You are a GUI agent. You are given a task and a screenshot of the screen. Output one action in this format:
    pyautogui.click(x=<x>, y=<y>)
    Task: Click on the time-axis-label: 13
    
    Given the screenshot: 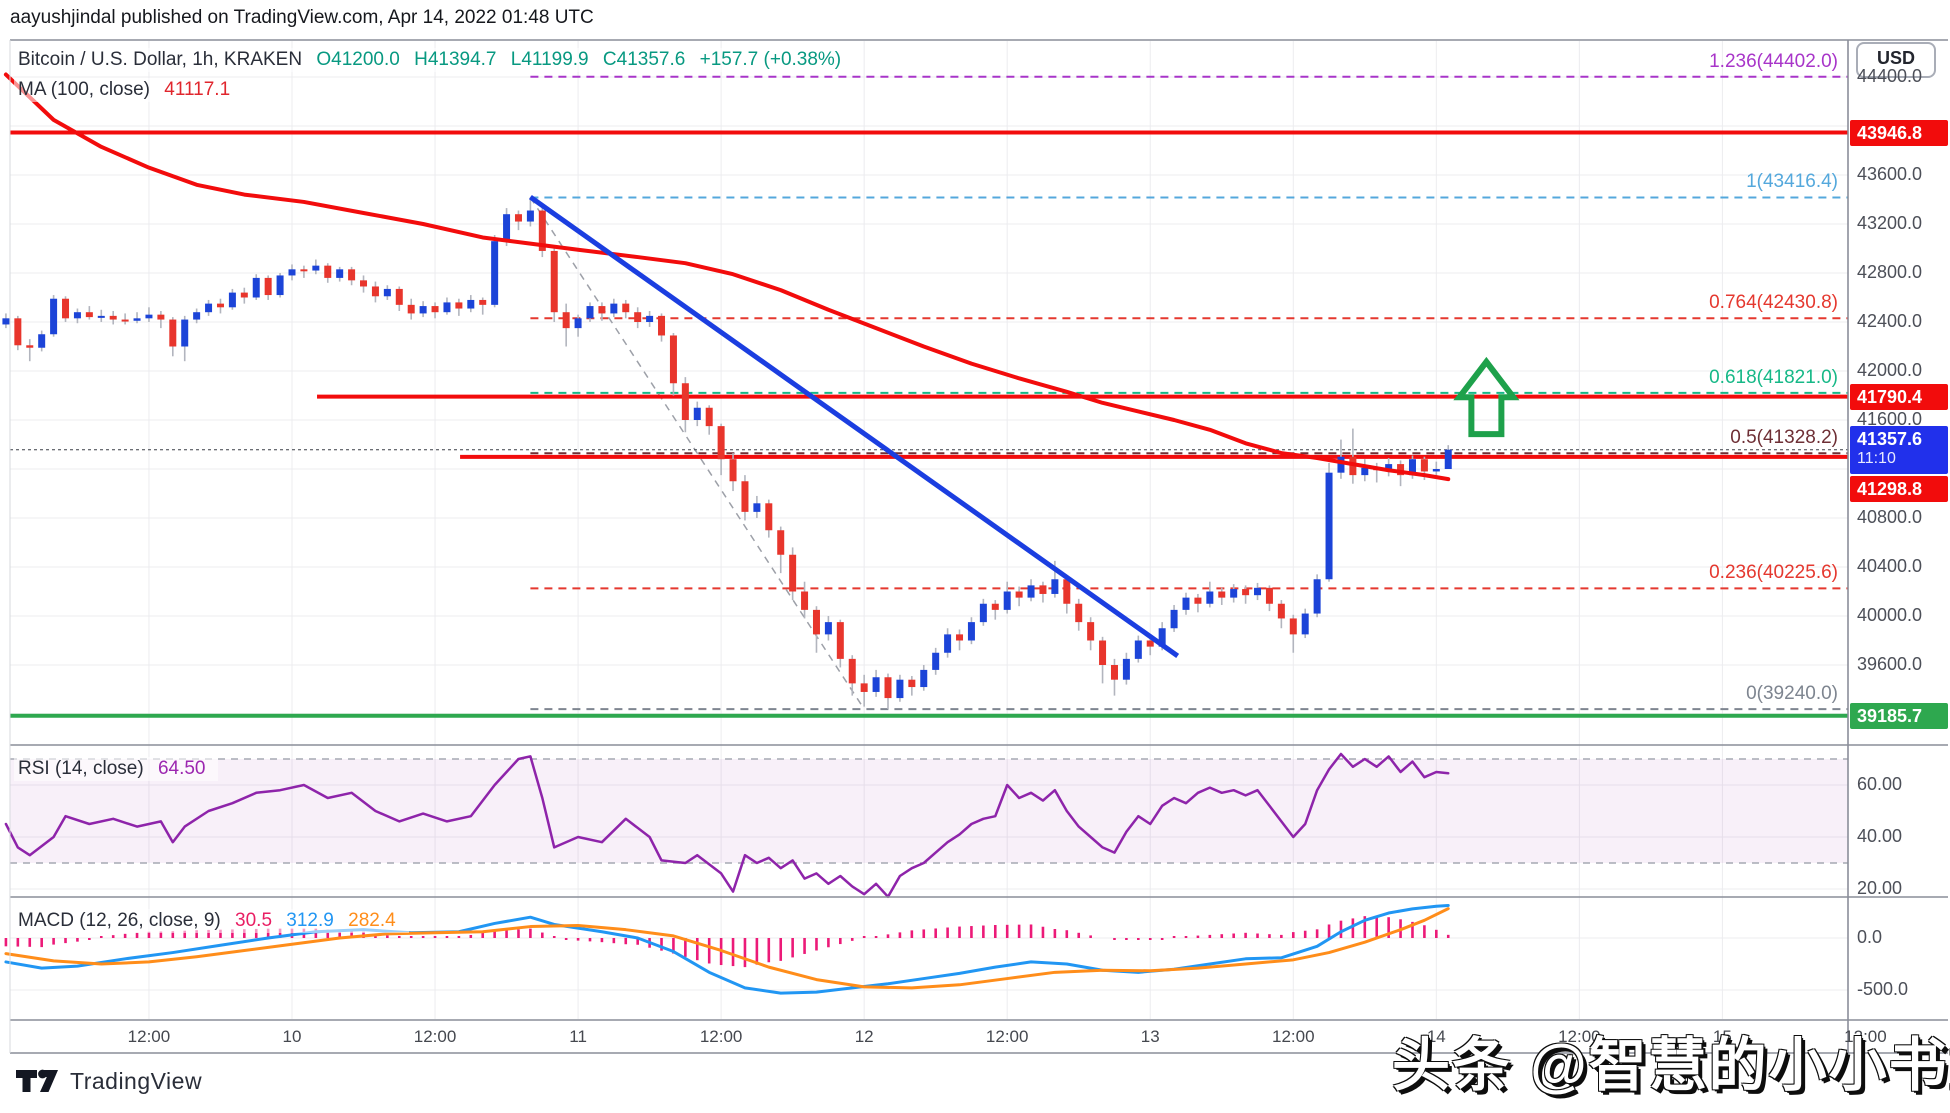 What is the action you would take?
    pyautogui.click(x=1150, y=1036)
    